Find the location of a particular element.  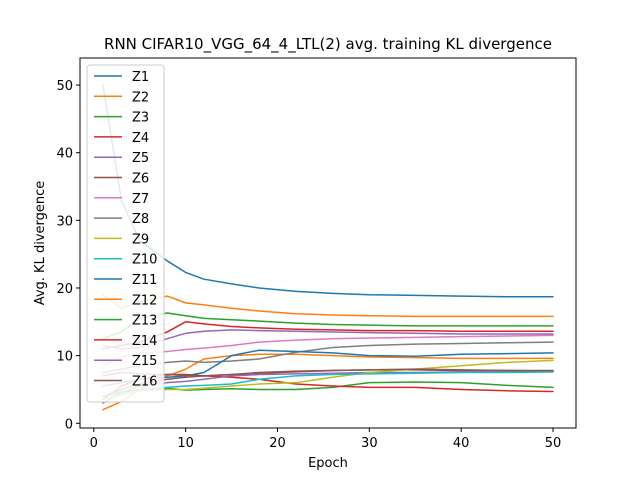

legend-label-z16: Z16 is located at coordinates (144, 382).